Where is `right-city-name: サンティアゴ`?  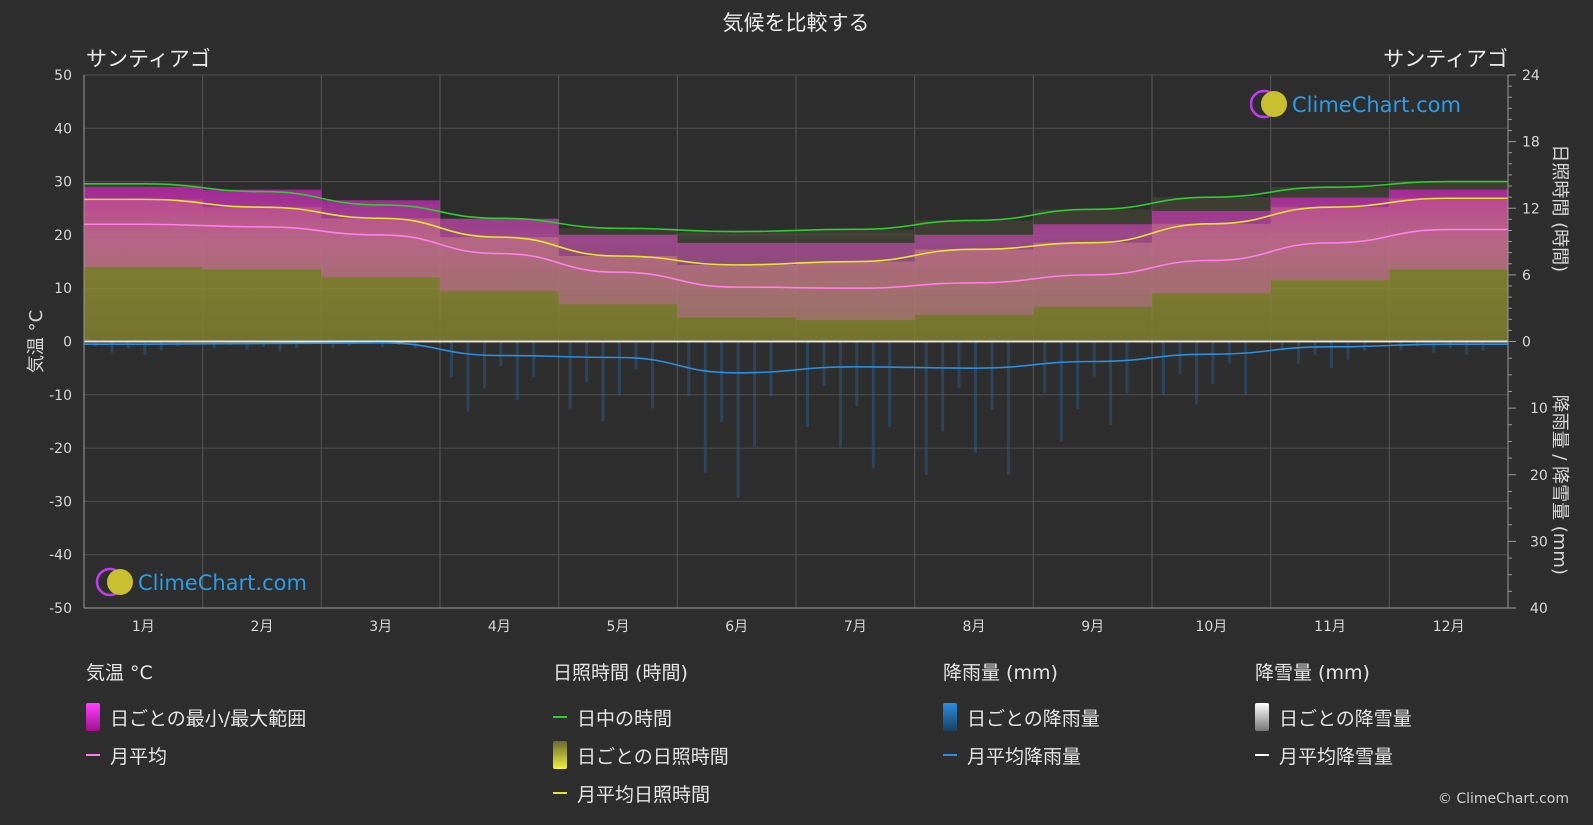 right-city-name: サンティアゴ is located at coordinates (1445, 59).